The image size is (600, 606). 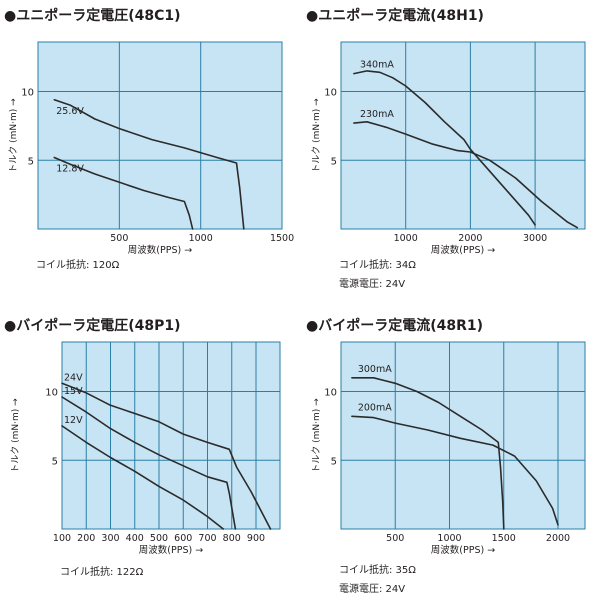 I want to click on c48p1-x-tick-label: 500, so click(x=159, y=538).